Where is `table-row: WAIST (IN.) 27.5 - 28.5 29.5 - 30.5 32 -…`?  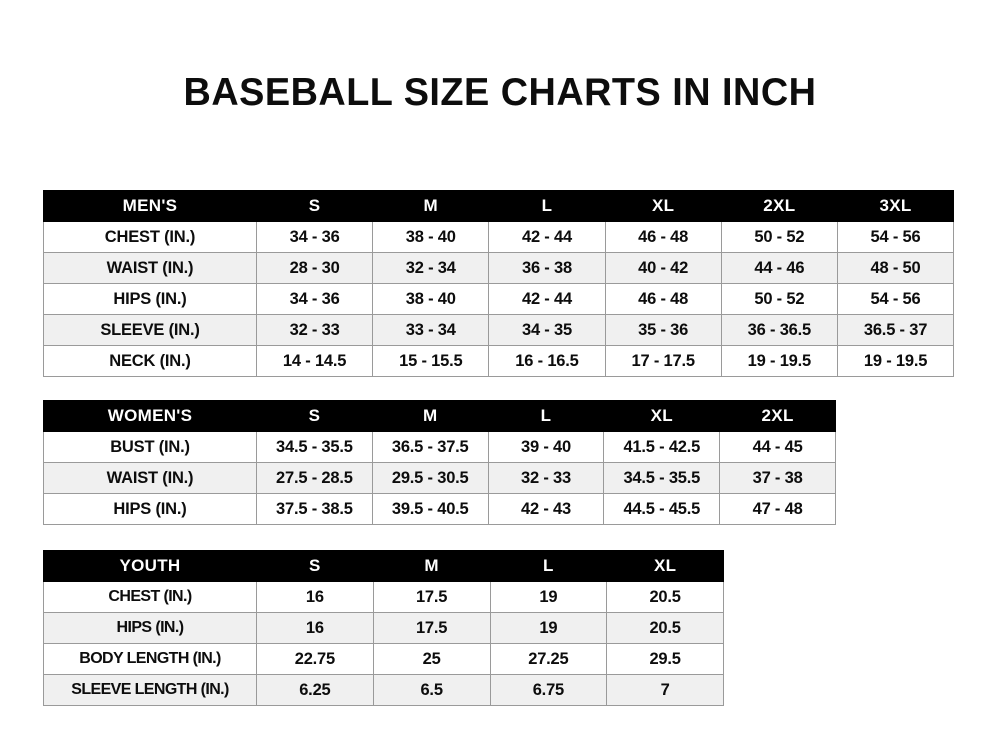 table-row: WAIST (IN.) 27.5 - 28.5 29.5 - 30.5 32 -… is located at coordinates (439, 478).